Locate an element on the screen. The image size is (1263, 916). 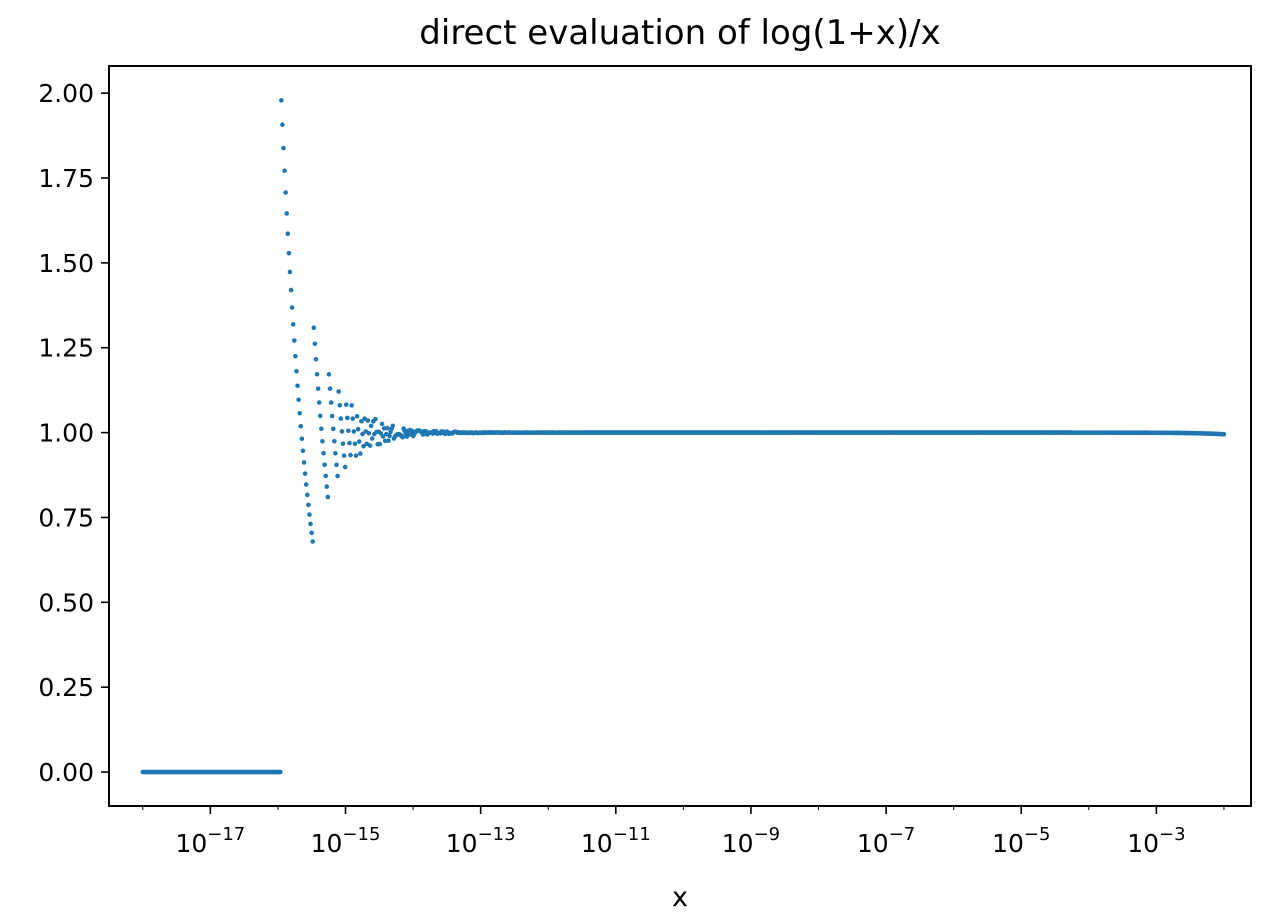
x-tick-label: 10⁻⁷ is located at coordinates (886, 841).